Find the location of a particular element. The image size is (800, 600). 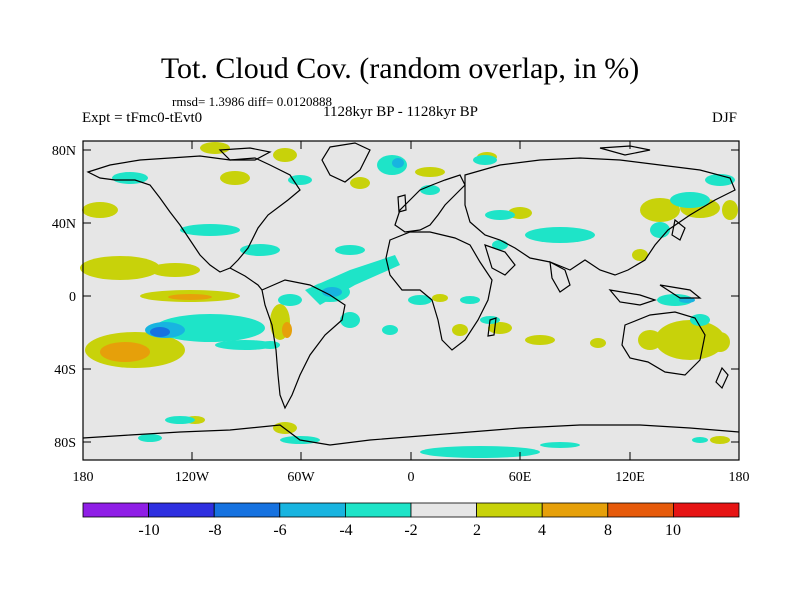

colorbar-label: 8 is located at coordinates (608, 530).